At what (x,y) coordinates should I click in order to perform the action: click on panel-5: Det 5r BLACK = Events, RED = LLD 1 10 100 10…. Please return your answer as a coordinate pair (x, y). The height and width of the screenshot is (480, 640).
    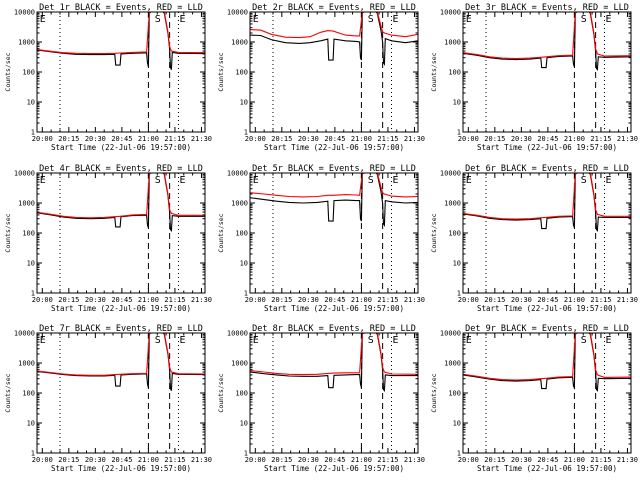
    Looking at the image, I should click on (321, 238).